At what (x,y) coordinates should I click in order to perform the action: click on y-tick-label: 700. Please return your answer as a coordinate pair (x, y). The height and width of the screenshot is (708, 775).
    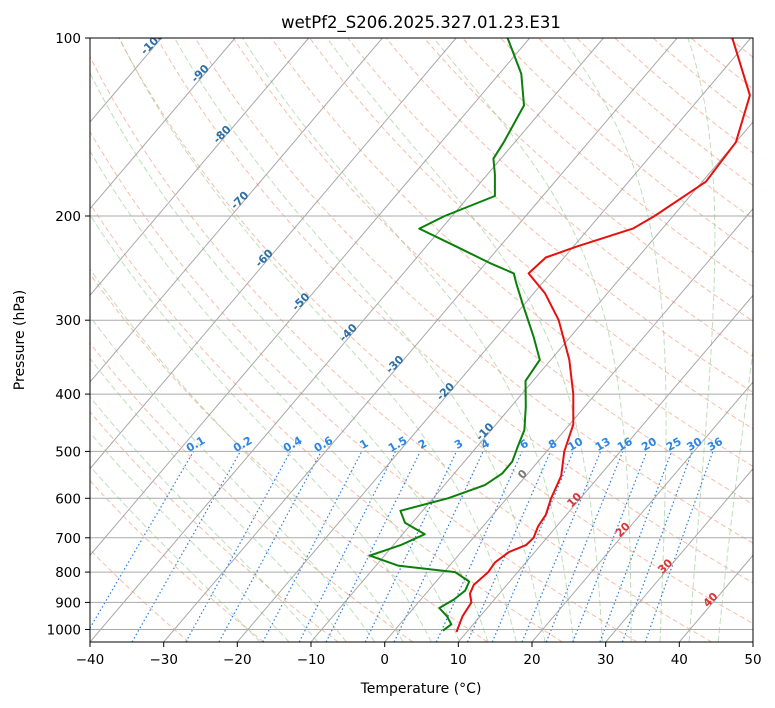
    Looking at the image, I should click on (68, 539).